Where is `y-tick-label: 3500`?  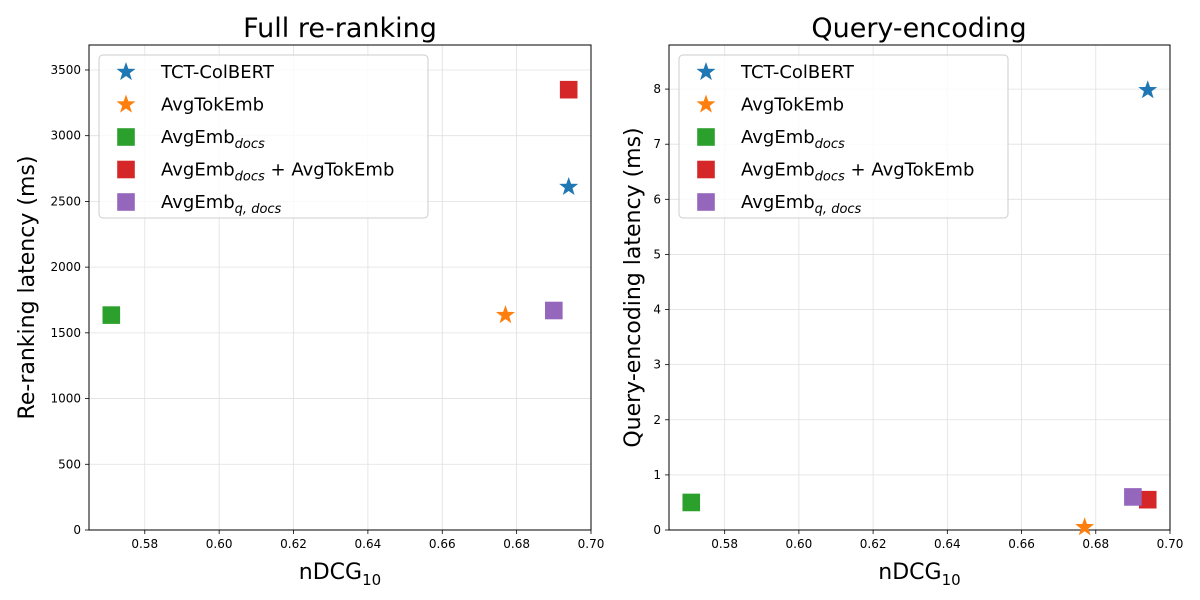
y-tick-label: 3500 is located at coordinates (65, 70).